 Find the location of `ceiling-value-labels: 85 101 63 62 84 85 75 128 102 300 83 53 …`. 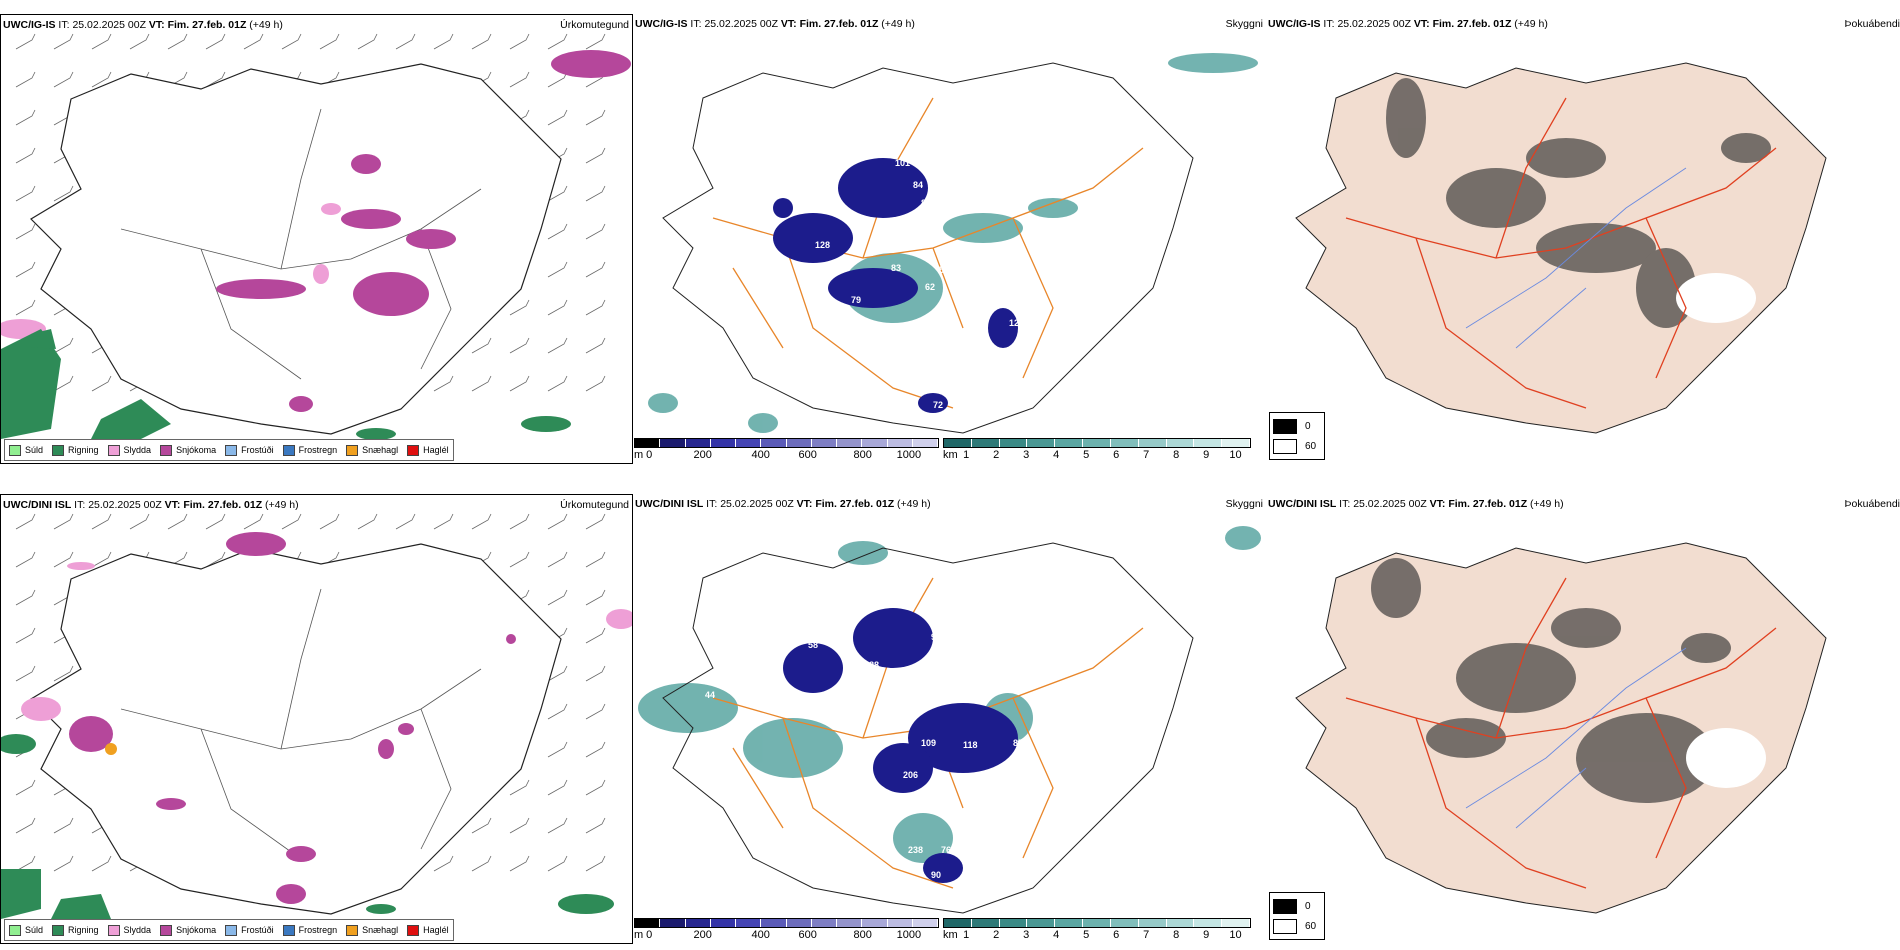

ceiling-value-labels: 85 101 63 62 84 85 75 128 102 300 83 53 … is located at coordinates (926, 284).